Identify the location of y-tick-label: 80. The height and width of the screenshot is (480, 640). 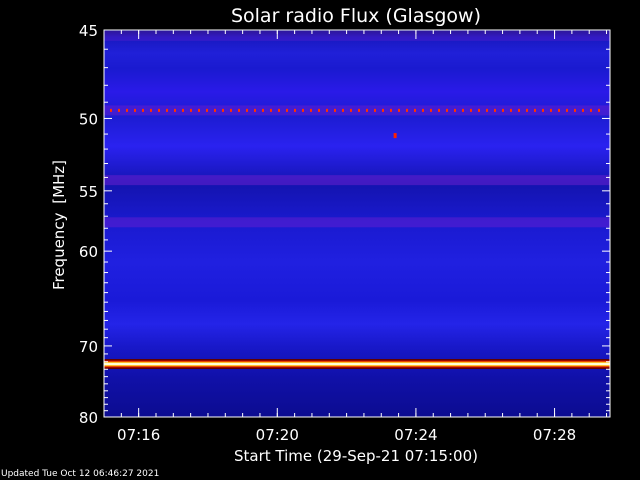
(88, 418).